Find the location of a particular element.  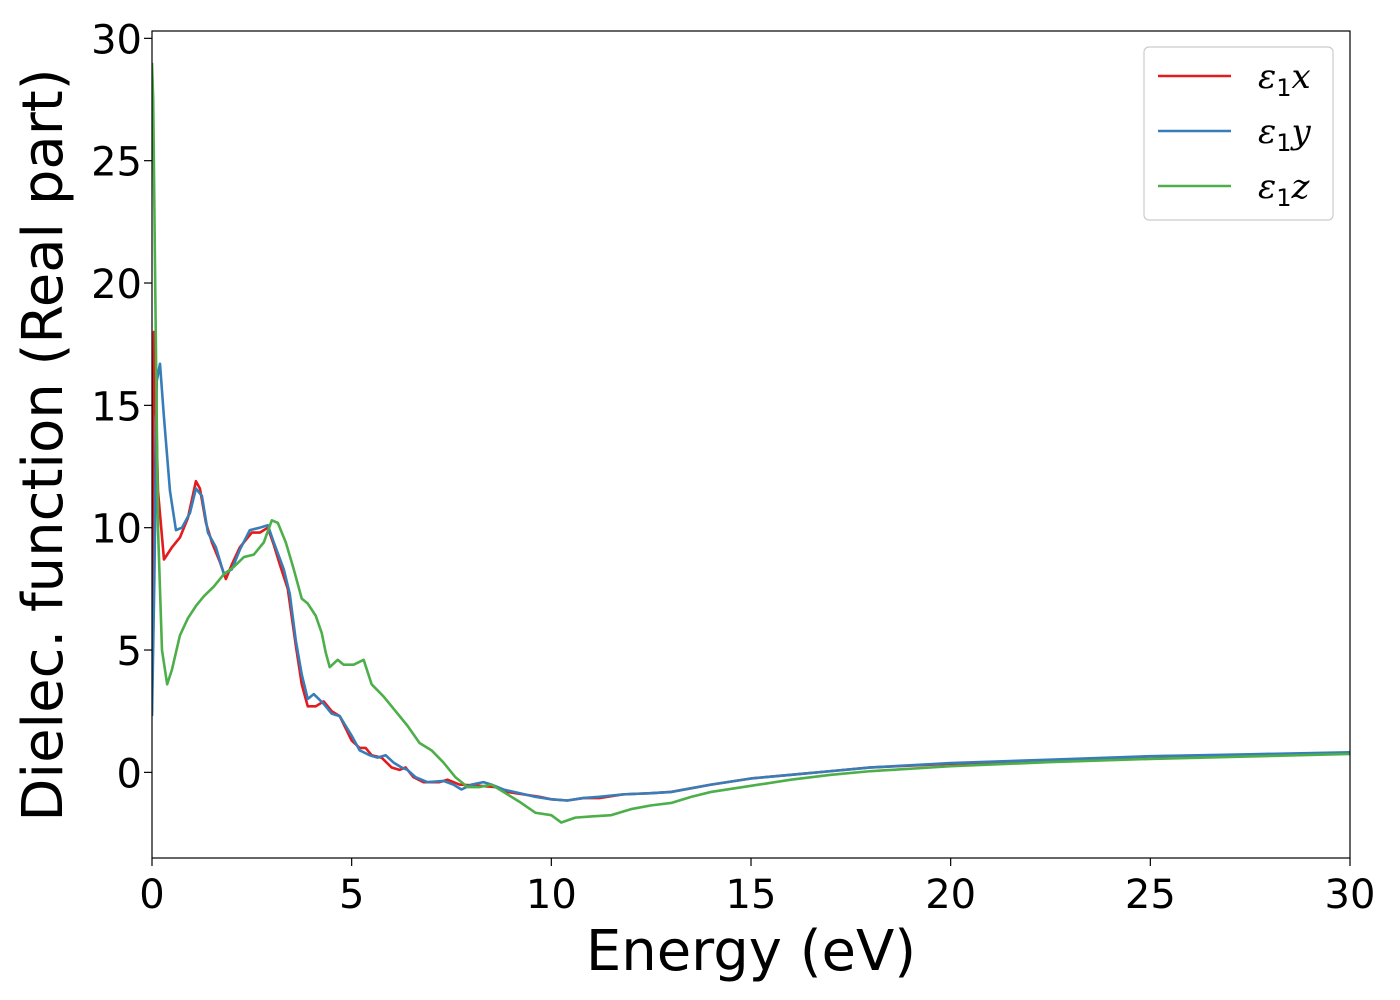

x-tick-label: 15 is located at coordinates (751, 895).